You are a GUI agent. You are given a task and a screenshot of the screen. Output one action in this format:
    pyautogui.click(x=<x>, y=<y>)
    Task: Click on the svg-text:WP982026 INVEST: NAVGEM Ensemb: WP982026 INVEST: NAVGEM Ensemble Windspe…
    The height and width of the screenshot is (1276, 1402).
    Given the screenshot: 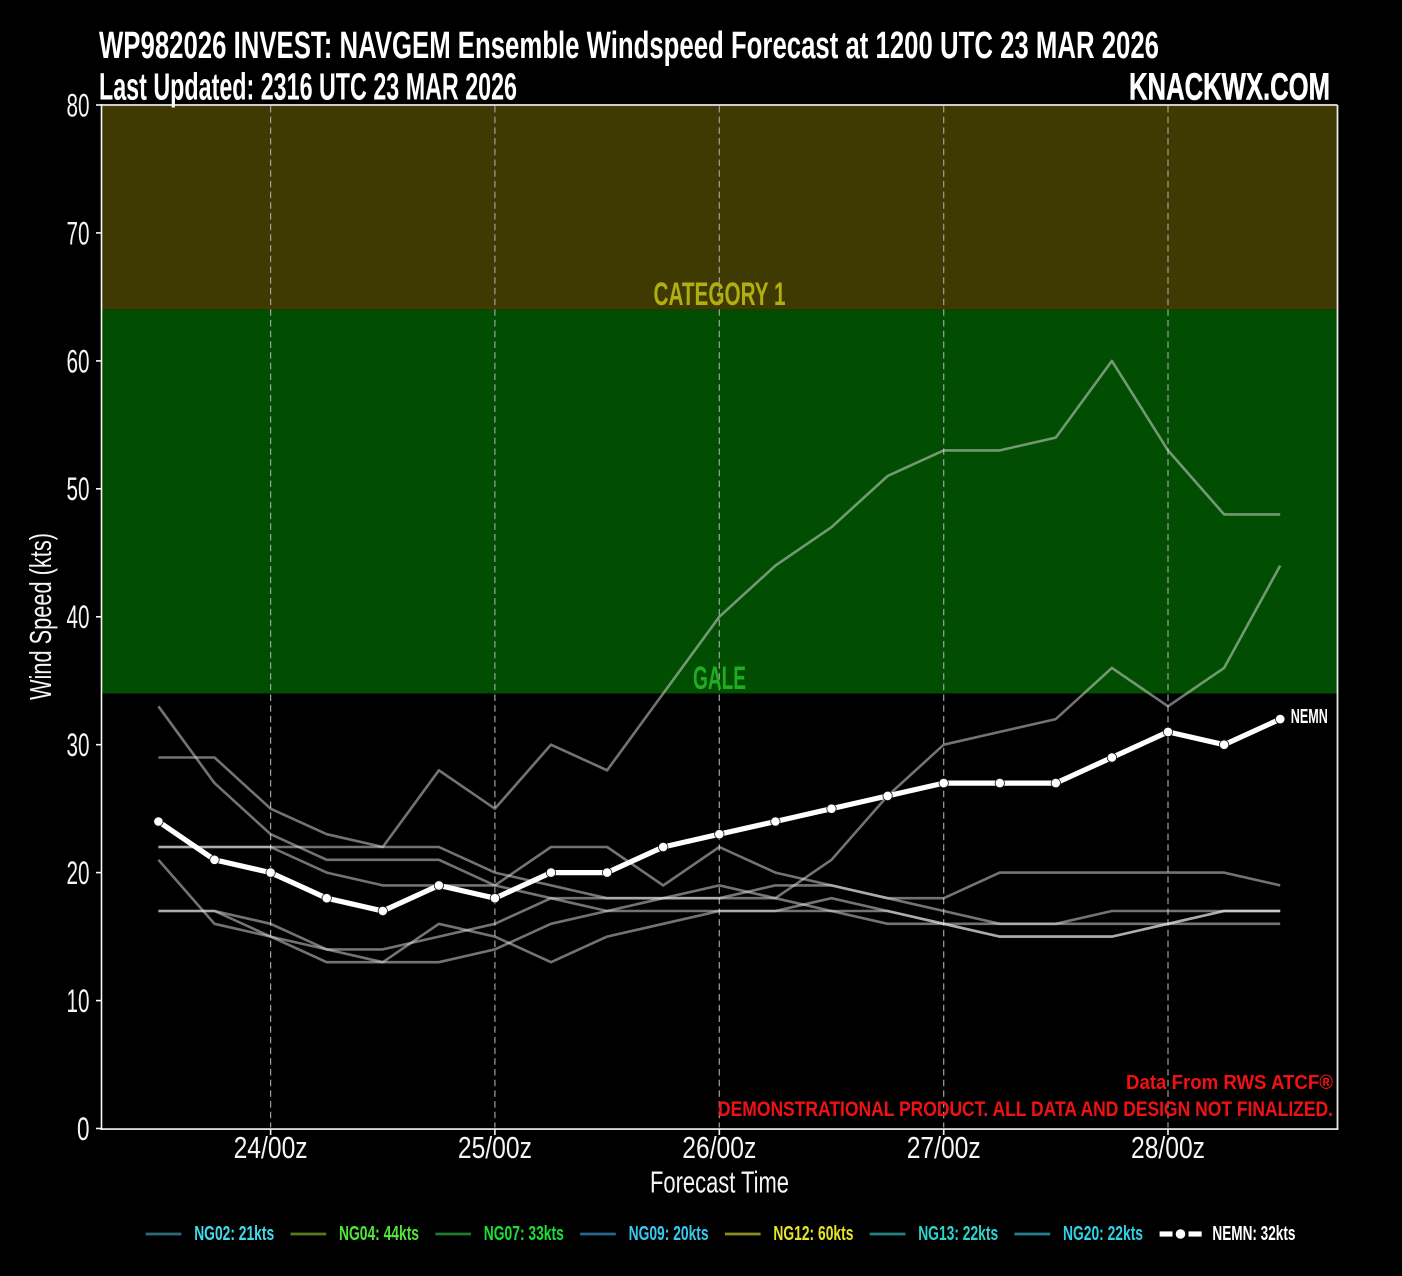 What is the action you would take?
    pyautogui.click(x=629, y=46)
    